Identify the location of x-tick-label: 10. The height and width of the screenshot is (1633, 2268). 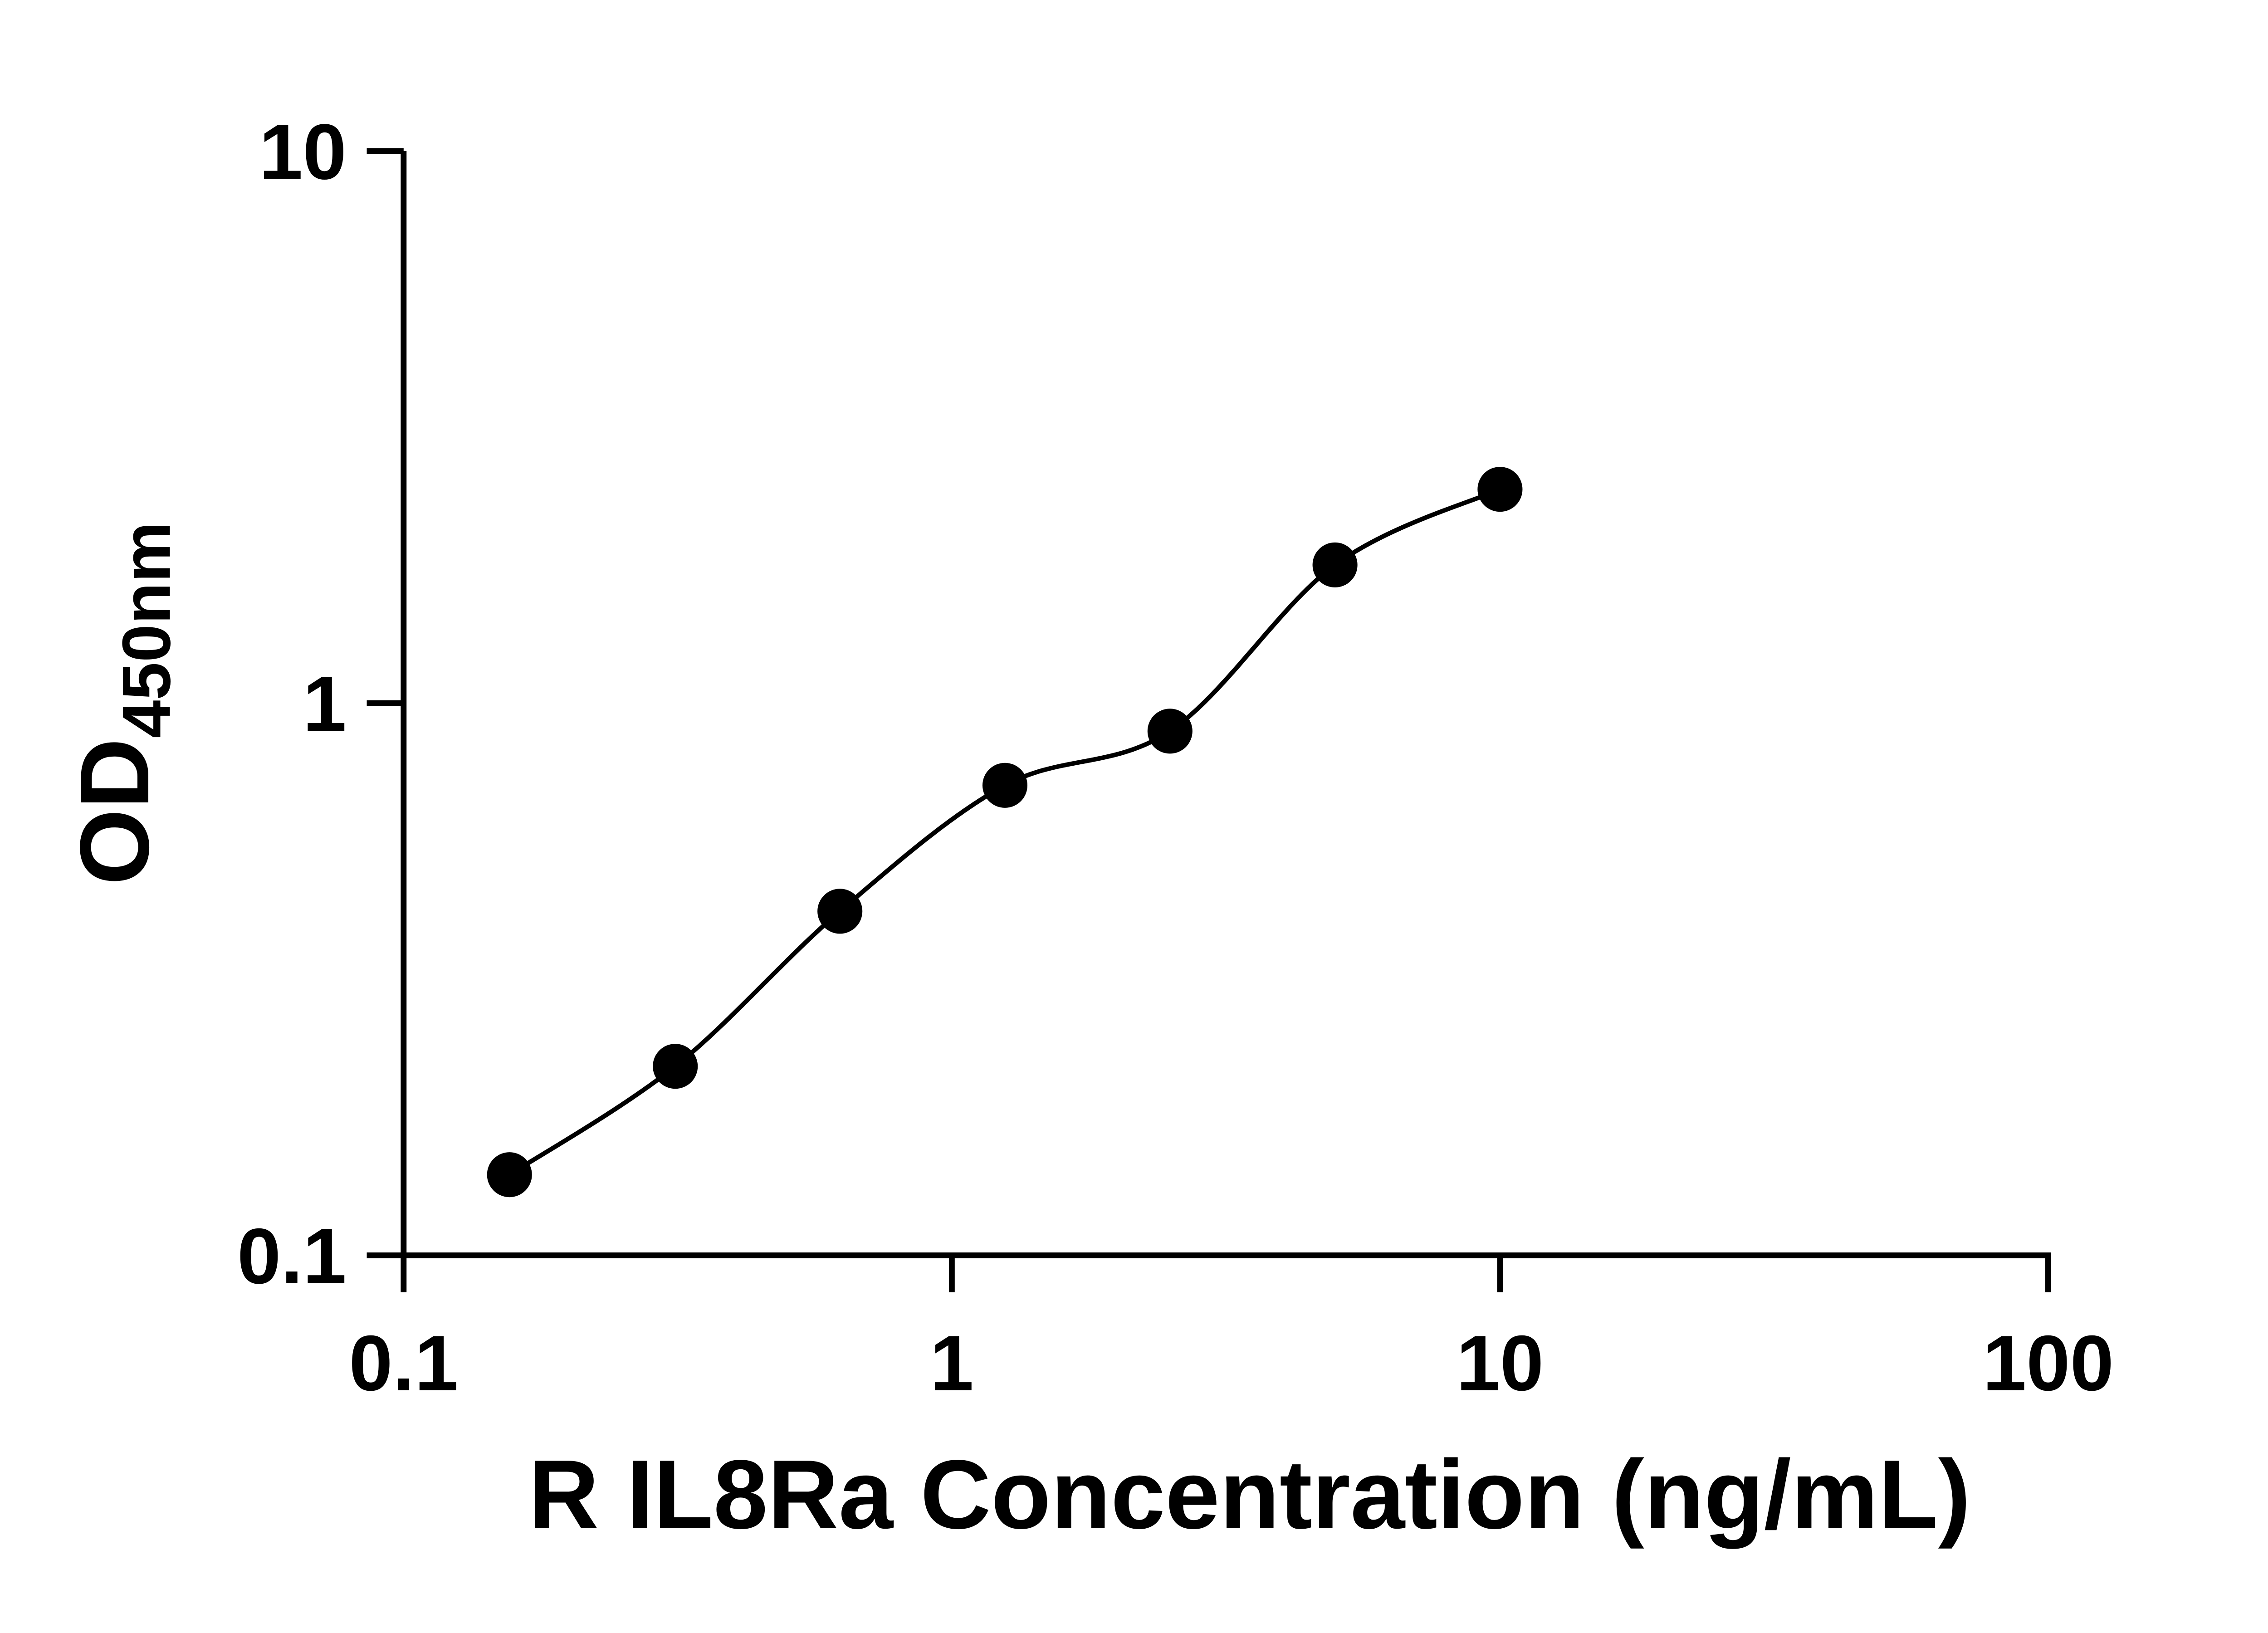
(1500, 1363).